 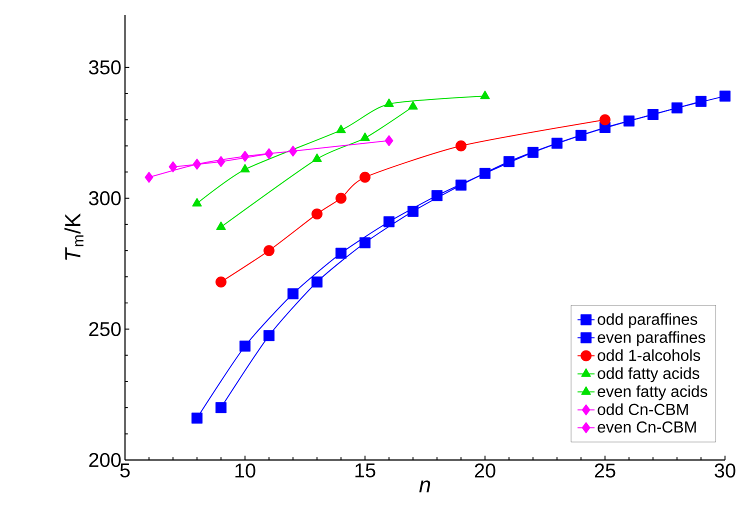 I want to click on y-tick-label: 250, so click(x=105, y=329).